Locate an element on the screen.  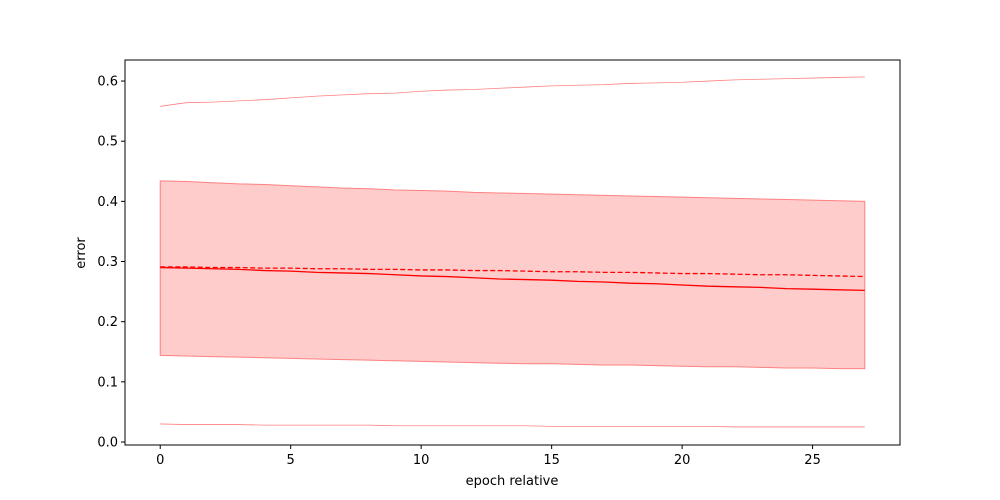
lower-bound-line is located at coordinates (512, 425).